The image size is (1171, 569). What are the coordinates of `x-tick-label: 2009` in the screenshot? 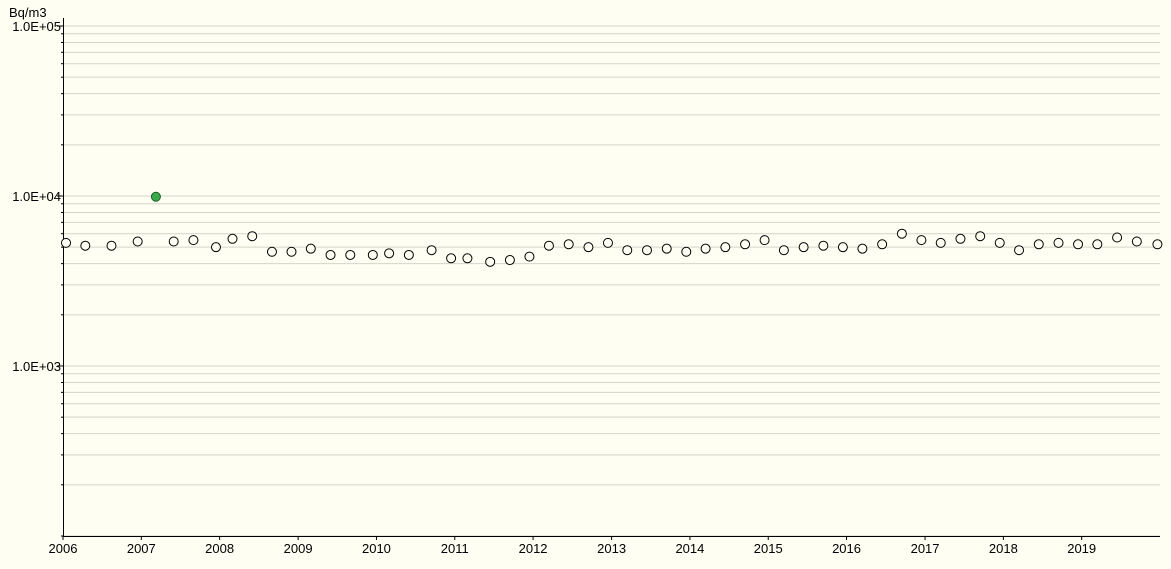 It's located at (298, 548).